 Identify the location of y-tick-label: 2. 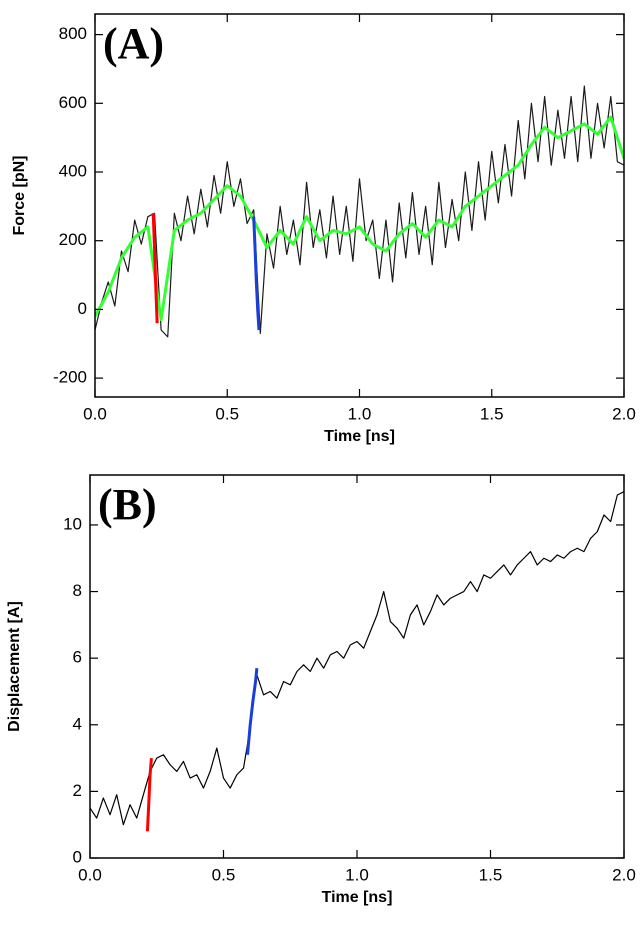
(77, 790).